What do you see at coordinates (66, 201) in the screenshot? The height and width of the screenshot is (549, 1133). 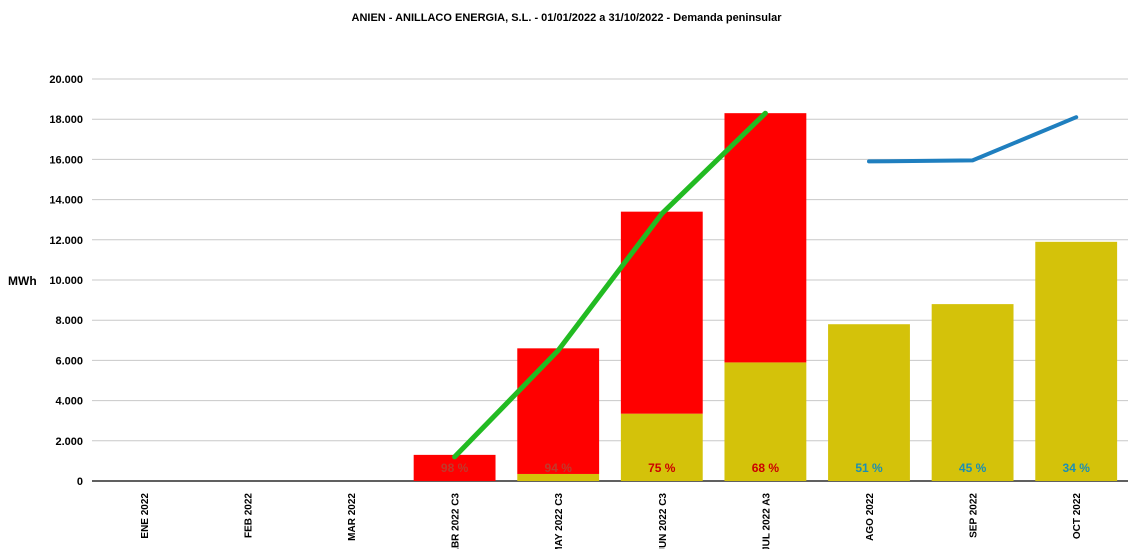 I see `y-tick-label: 14.000` at bounding box center [66, 201].